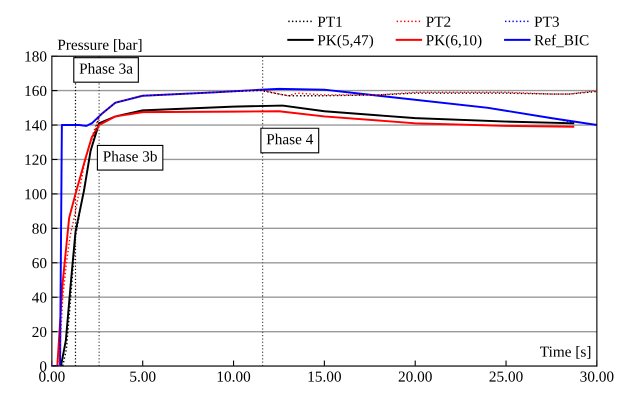 The width and height of the screenshot is (625, 401). What do you see at coordinates (35, 194) in the screenshot?
I see `y-tick-label: 100` at bounding box center [35, 194].